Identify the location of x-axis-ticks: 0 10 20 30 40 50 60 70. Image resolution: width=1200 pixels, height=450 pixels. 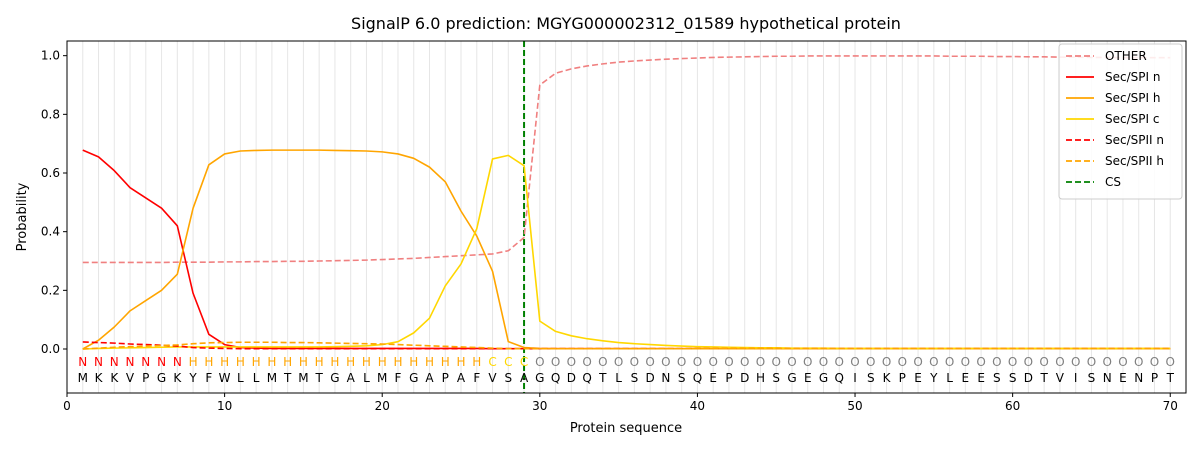
(620, 403).